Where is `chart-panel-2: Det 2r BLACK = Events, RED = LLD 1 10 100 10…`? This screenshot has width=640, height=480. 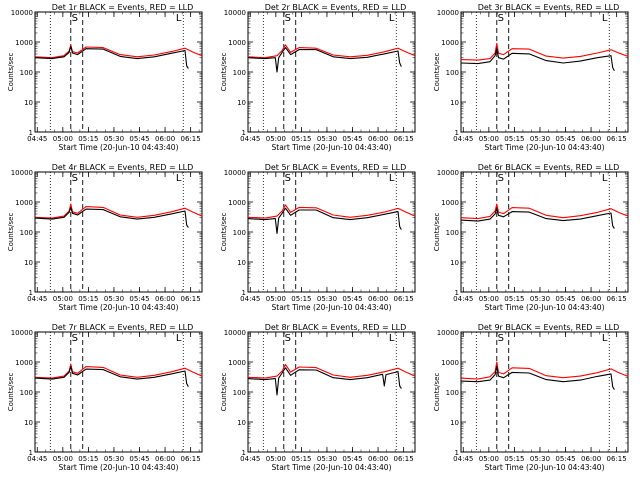 chart-panel-2: Det 2r BLACK = Events, RED = LLD 1 10 100 10… is located at coordinates (318, 77).